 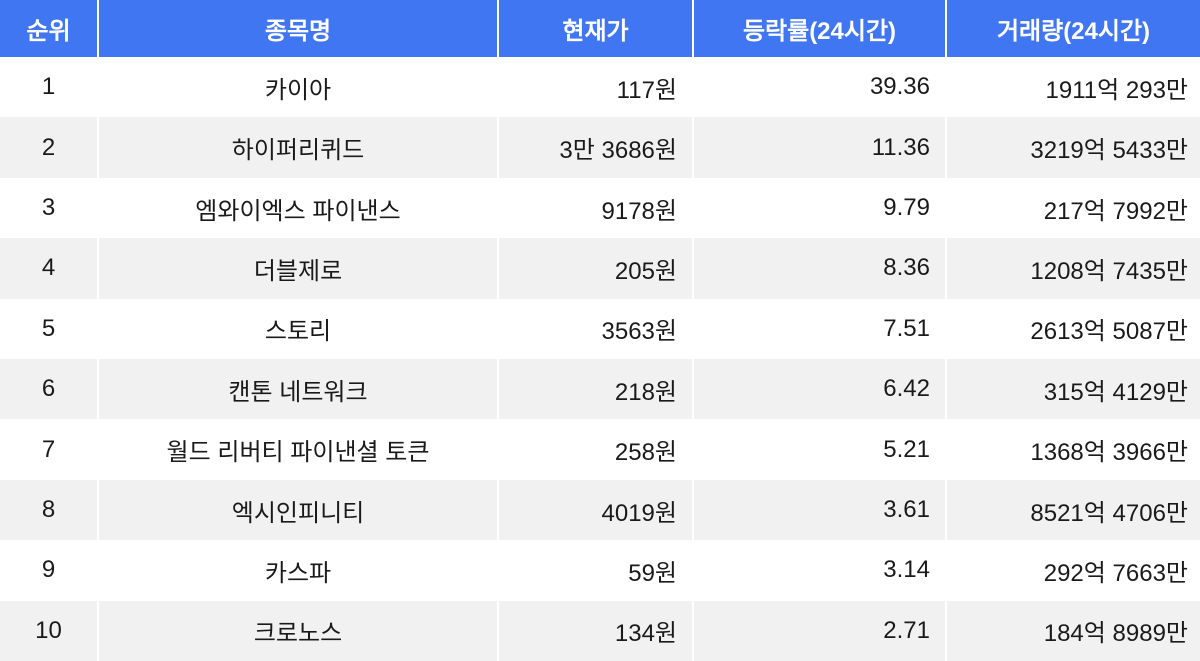 What do you see at coordinates (297, 28) in the screenshot?
I see `header-name: 종목명` at bounding box center [297, 28].